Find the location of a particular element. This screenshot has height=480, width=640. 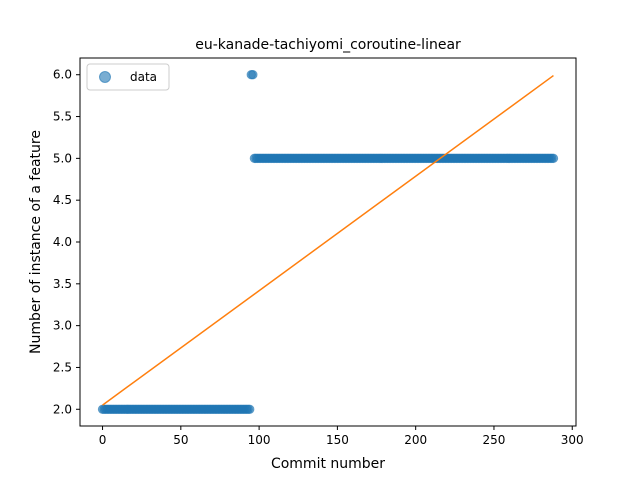

y-tick-label: 3.0 is located at coordinates (62, 326).